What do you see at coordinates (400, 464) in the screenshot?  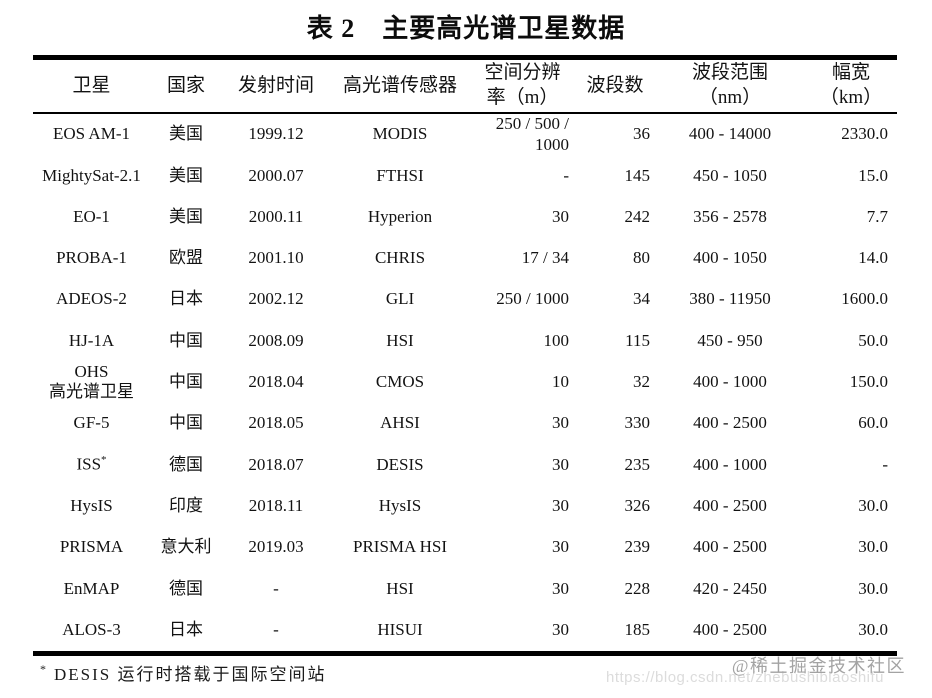 I see `table-cell: DESIS` at bounding box center [400, 464].